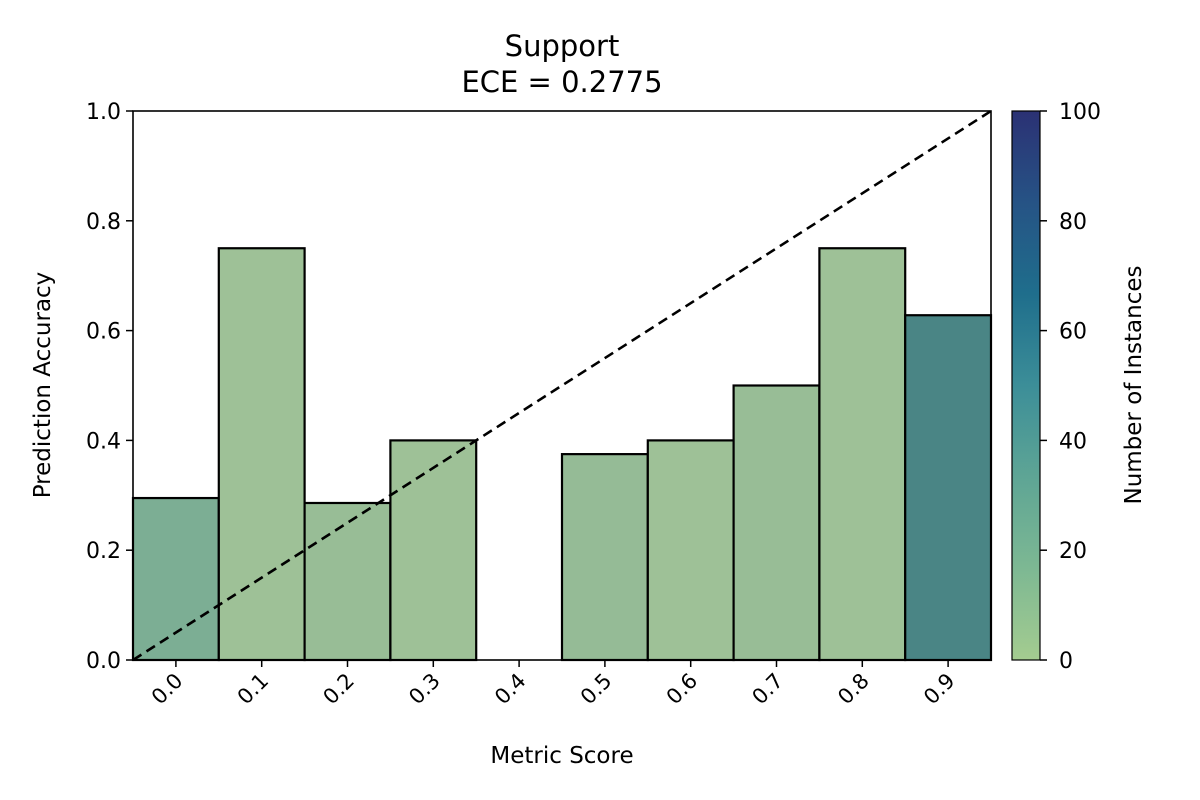 The width and height of the screenshot is (1200, 800). I want to click on y-tick-label: 0.4, so click(103, 441).